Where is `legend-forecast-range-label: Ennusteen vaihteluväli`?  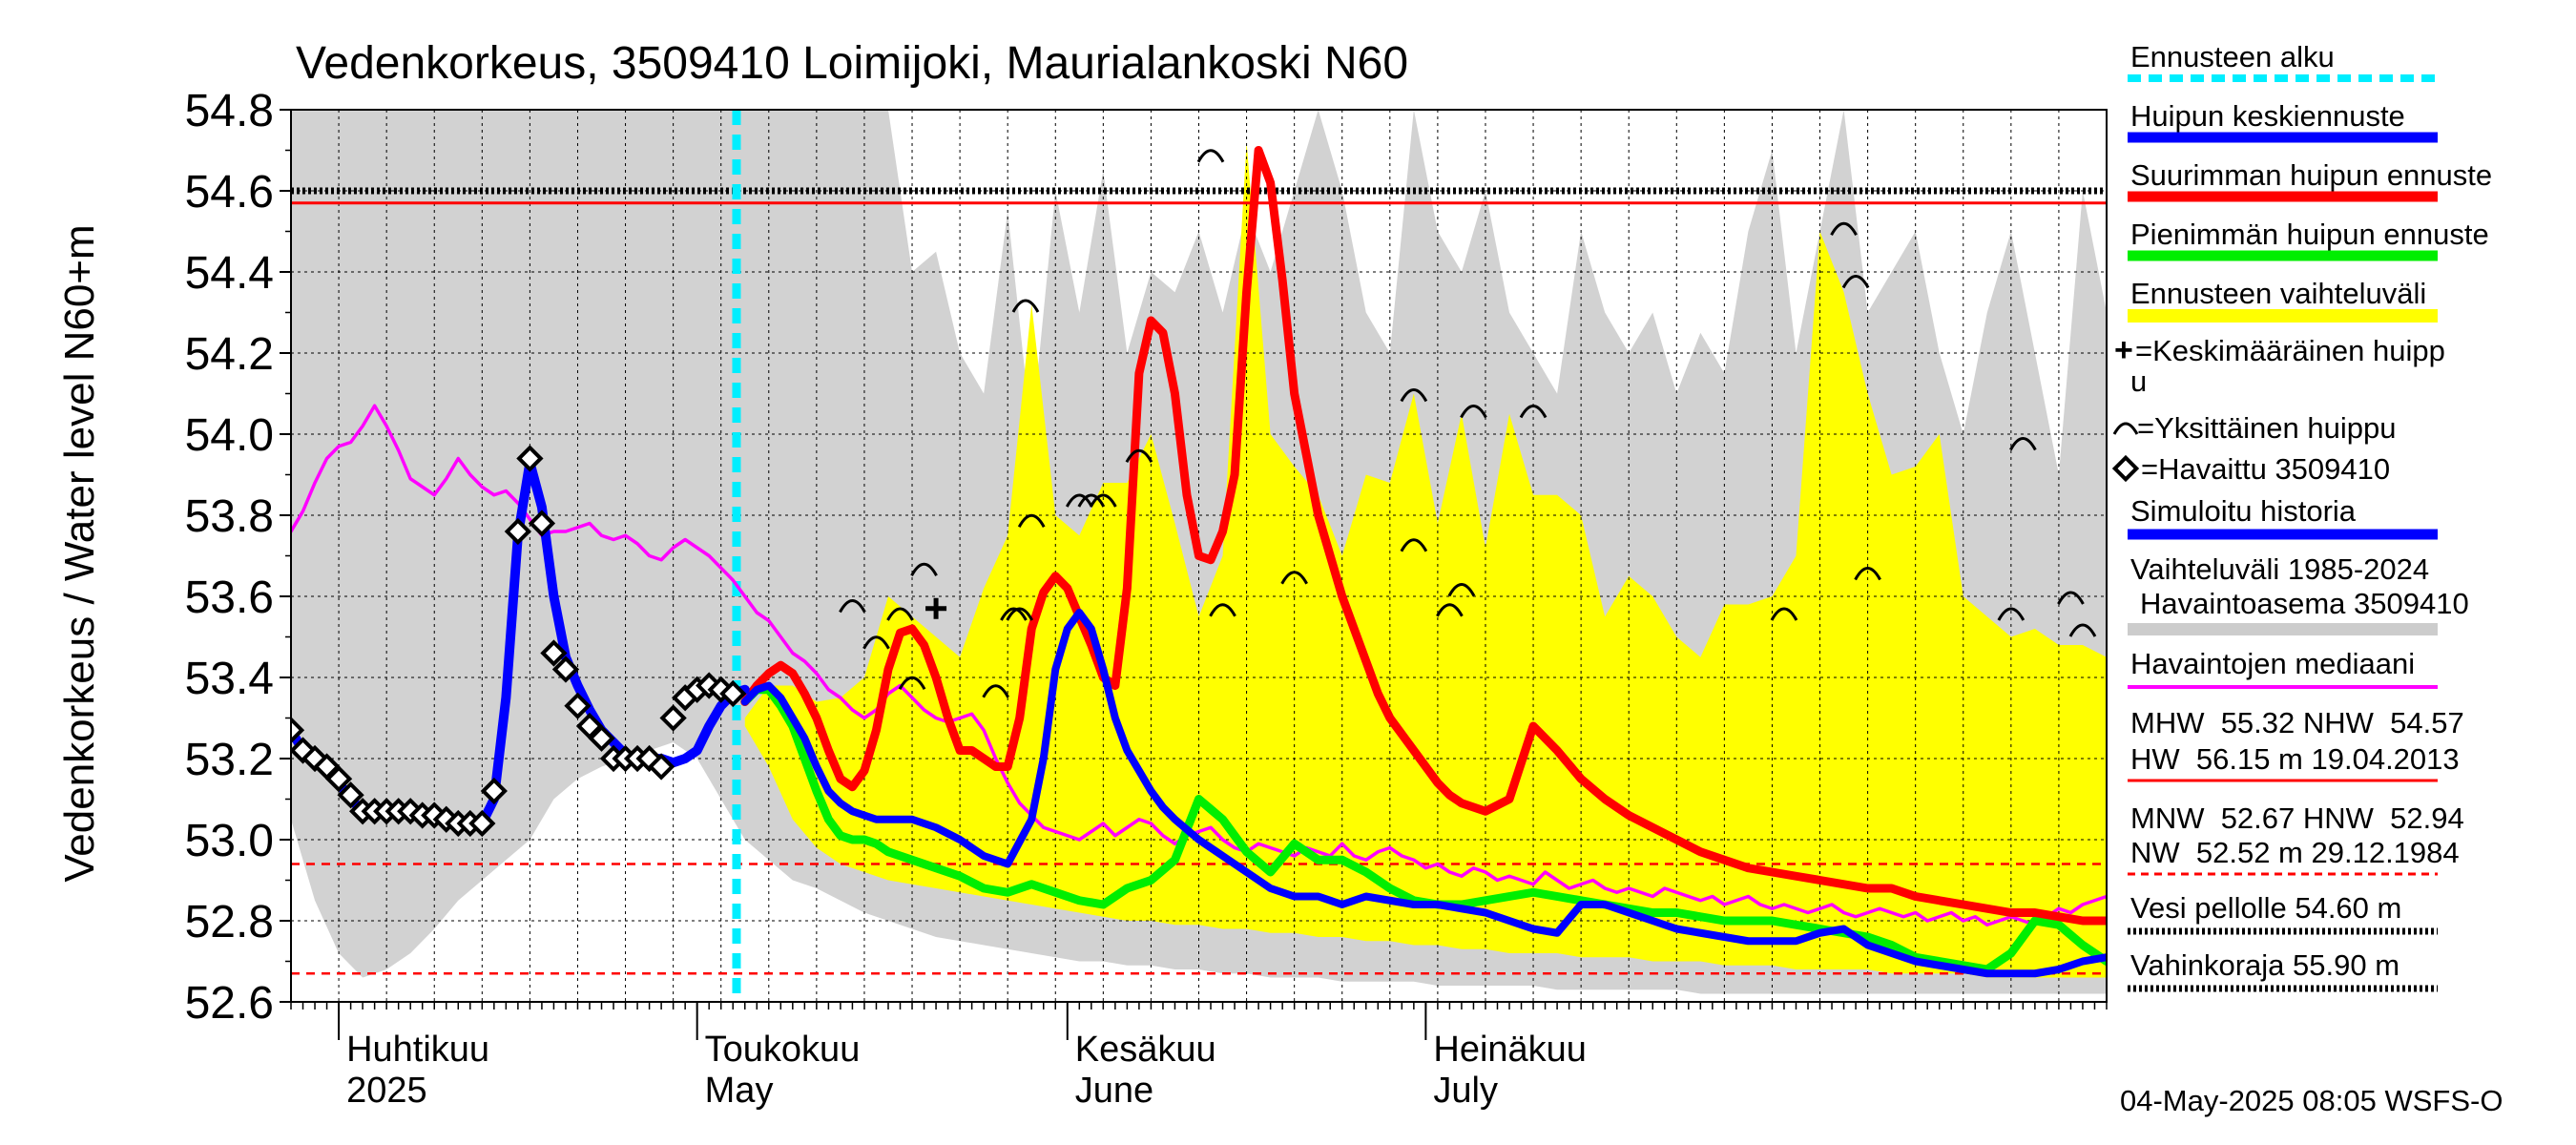 legend-forecast-range-label: Ennusteen vaihteluväli is located at coordinates (2278, 294).